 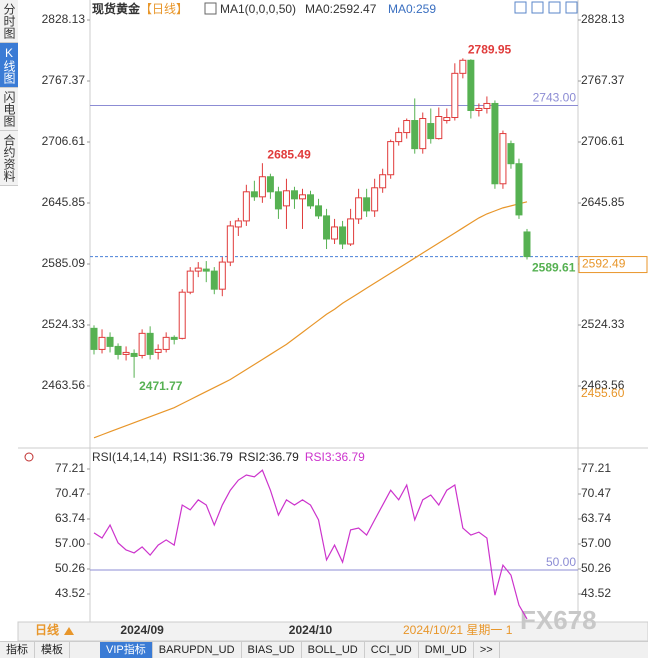 What do you see at coordinates (64, 385) in the screenshot?
I see `y-tick-label: 2463.56` at bounding box center [64, 385].